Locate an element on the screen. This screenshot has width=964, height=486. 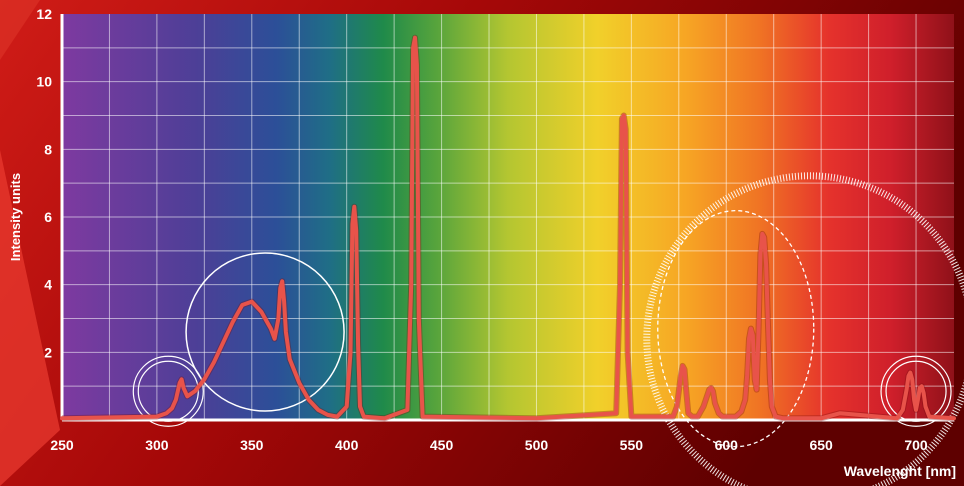
highlight-circle is located at coordinates (265, 332).